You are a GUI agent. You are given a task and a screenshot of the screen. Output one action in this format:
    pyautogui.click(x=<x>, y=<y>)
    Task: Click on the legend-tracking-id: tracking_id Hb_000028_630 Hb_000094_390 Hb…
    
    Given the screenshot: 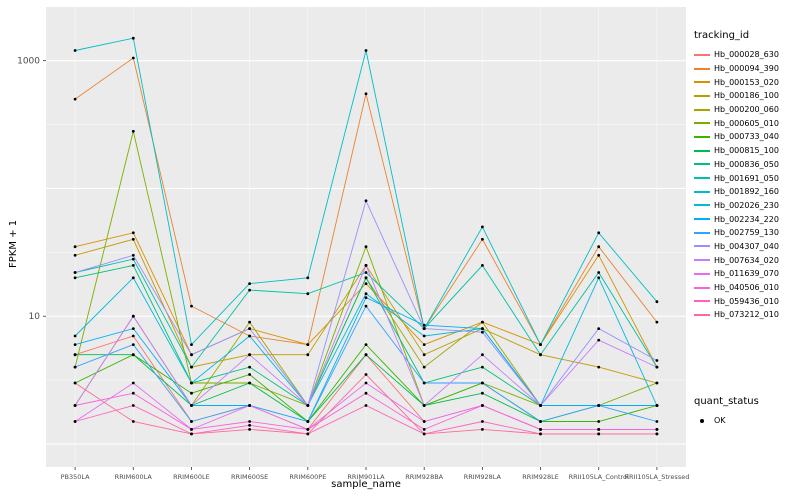 What is the action you would take?
    pyautogui.click(x=736, y=176)
    